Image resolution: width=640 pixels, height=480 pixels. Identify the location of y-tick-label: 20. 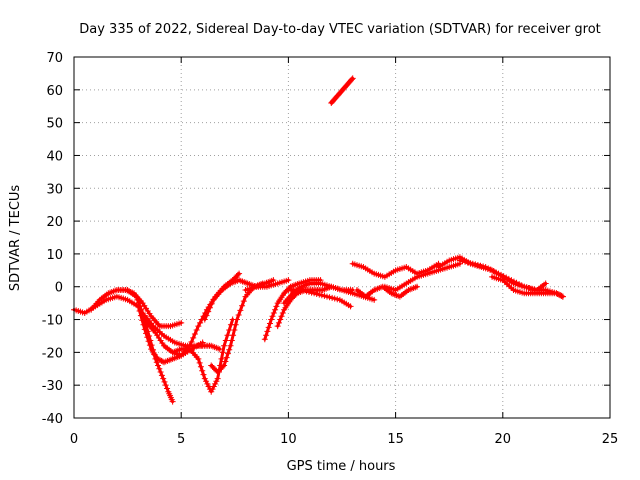
(54, 222).